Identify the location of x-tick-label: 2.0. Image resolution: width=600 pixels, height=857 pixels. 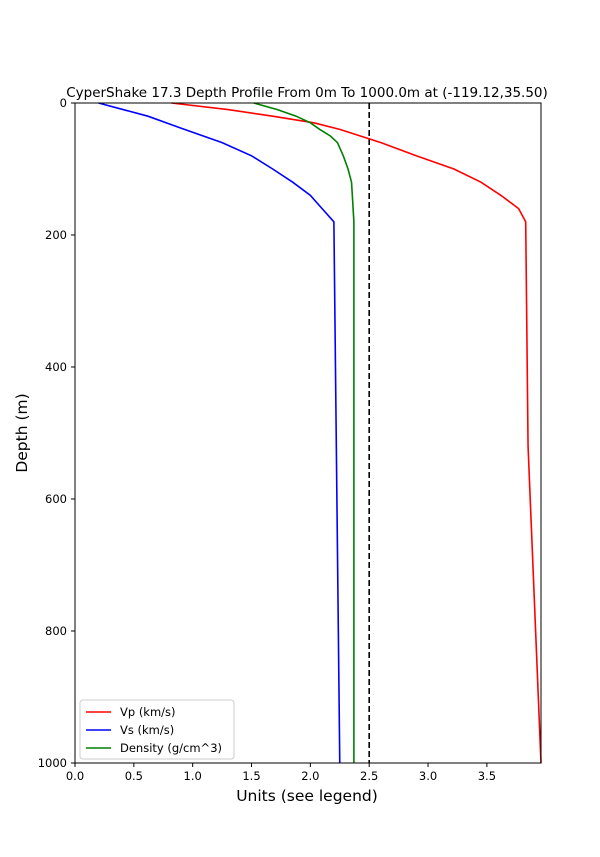
(310, 776).